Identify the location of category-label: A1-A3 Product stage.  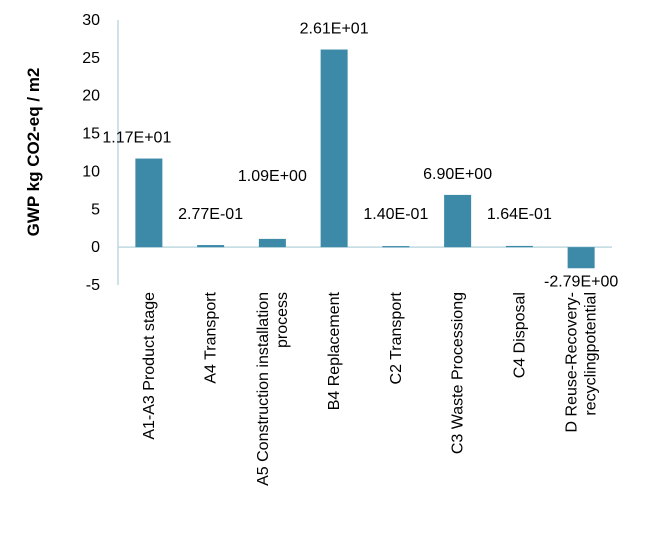
(149, 366).